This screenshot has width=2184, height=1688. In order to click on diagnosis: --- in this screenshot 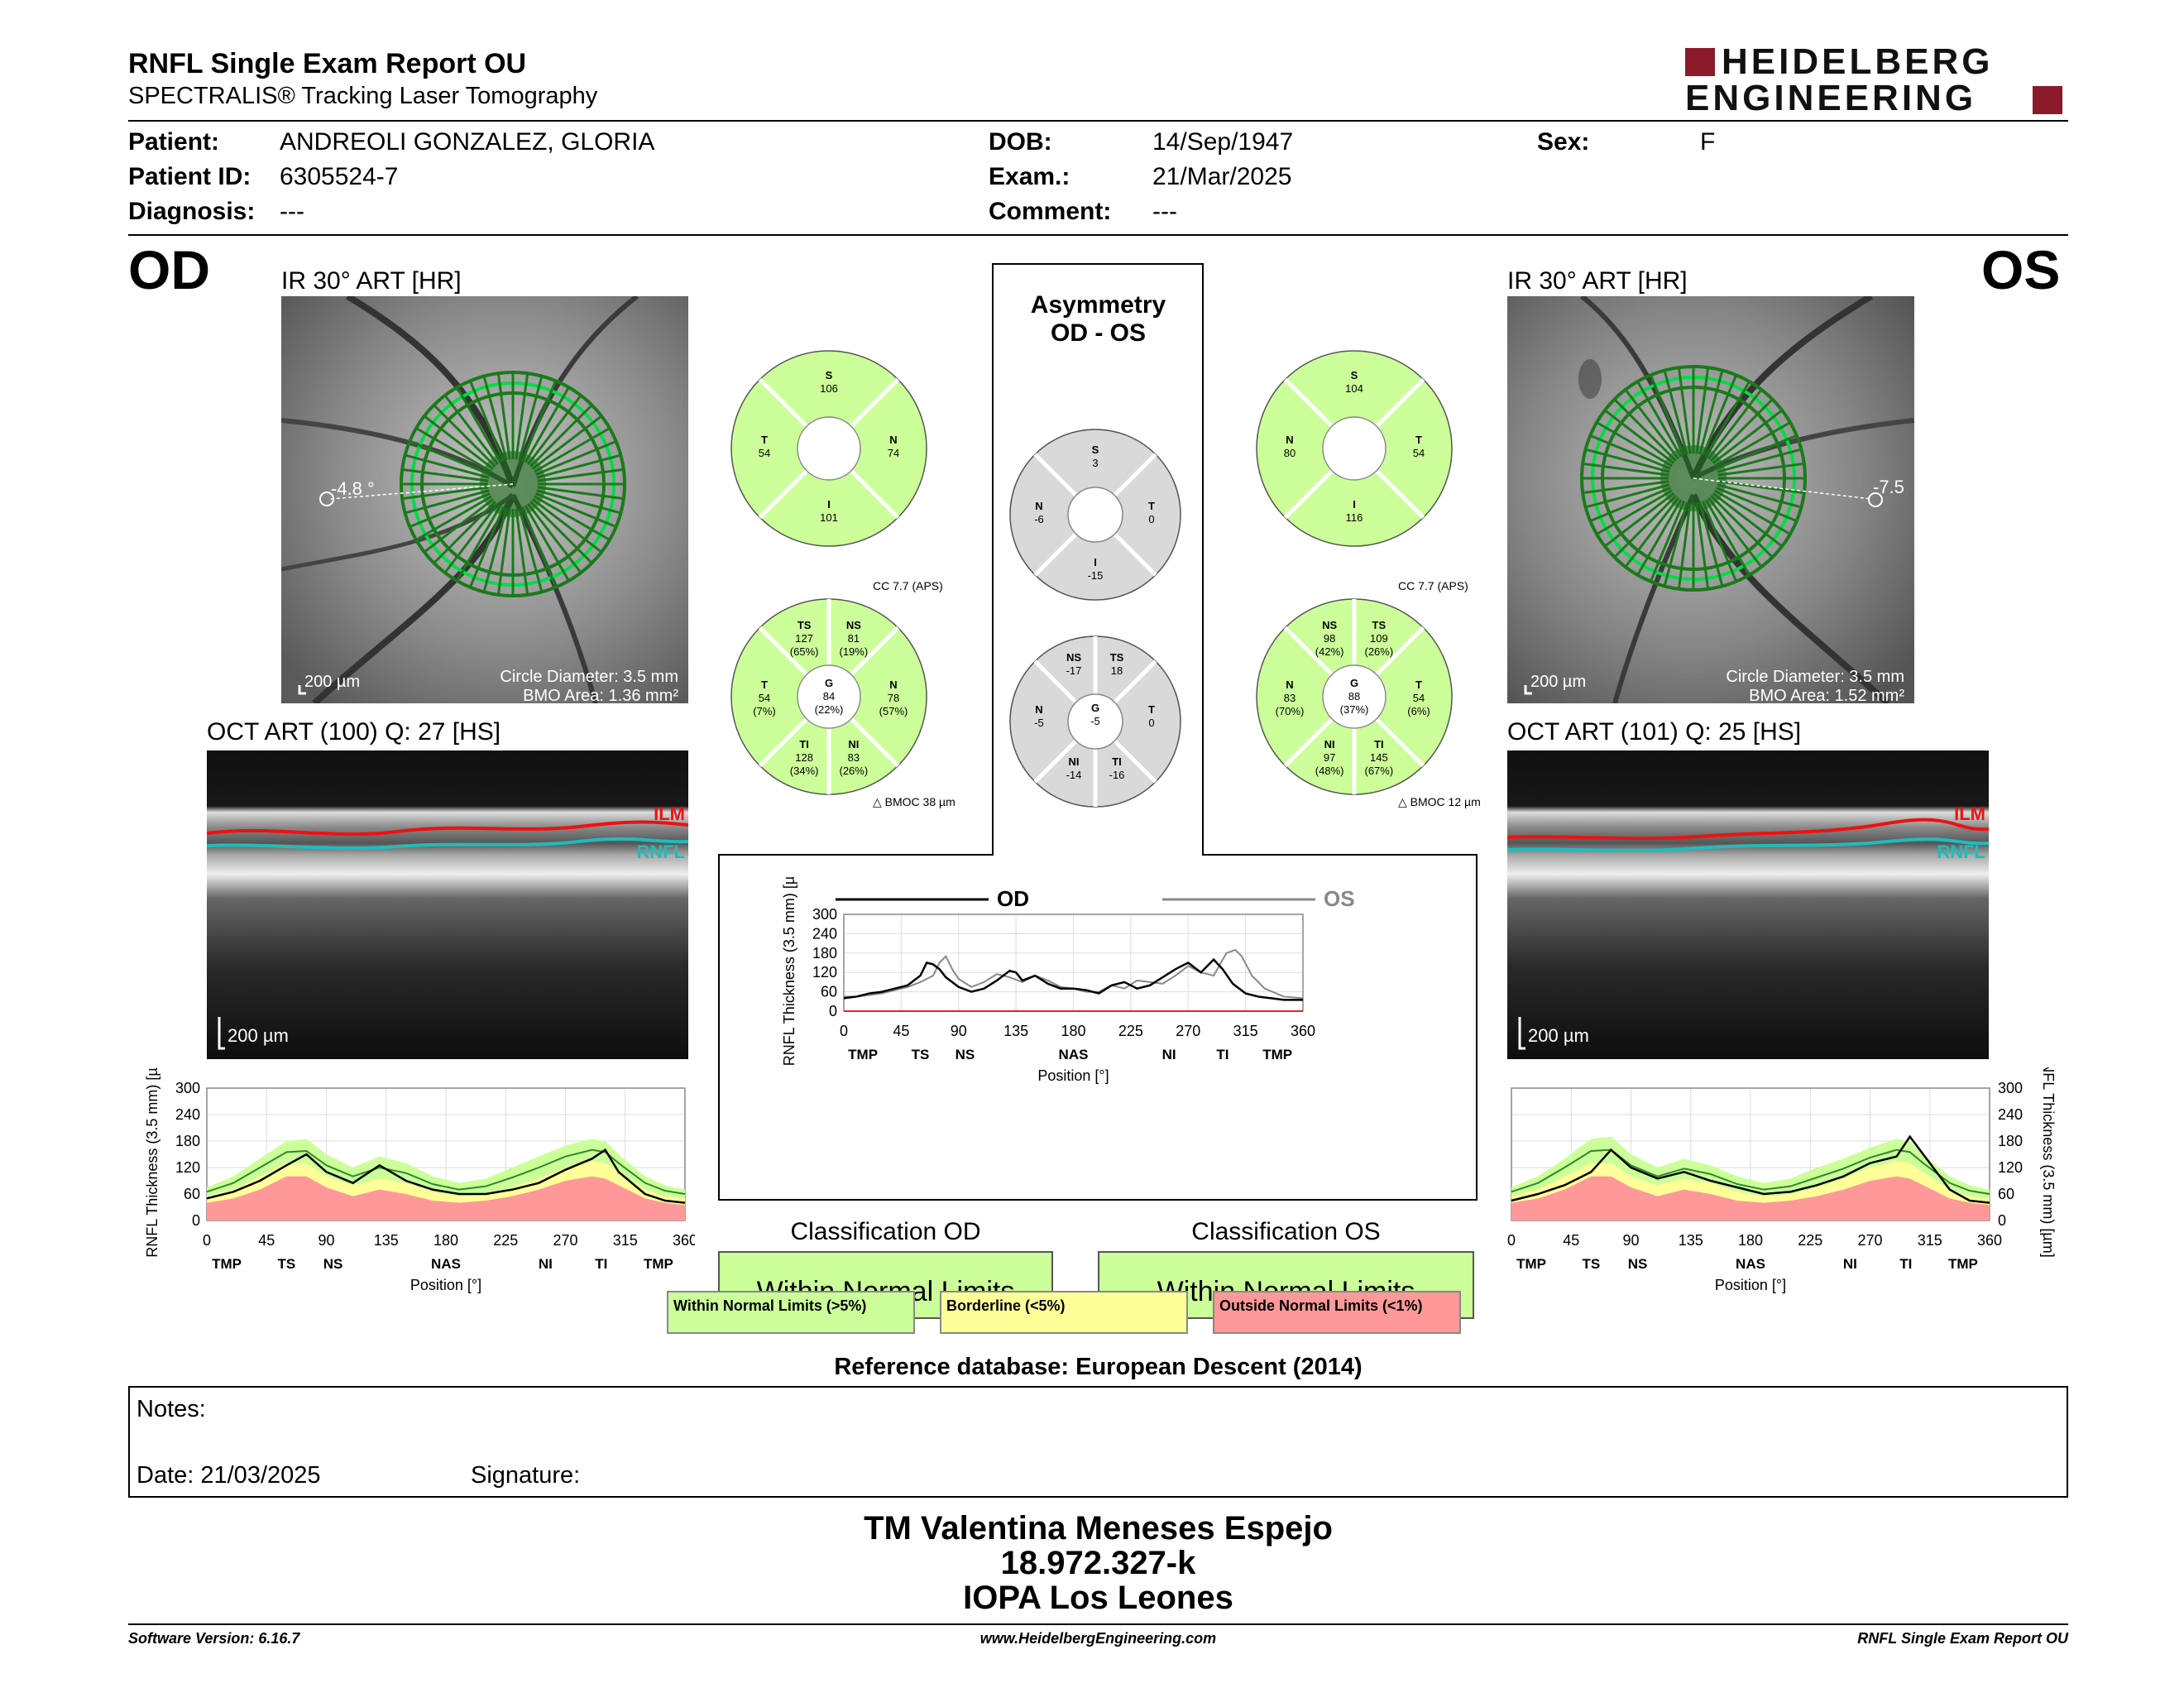, I will do `click(292, 211)`.